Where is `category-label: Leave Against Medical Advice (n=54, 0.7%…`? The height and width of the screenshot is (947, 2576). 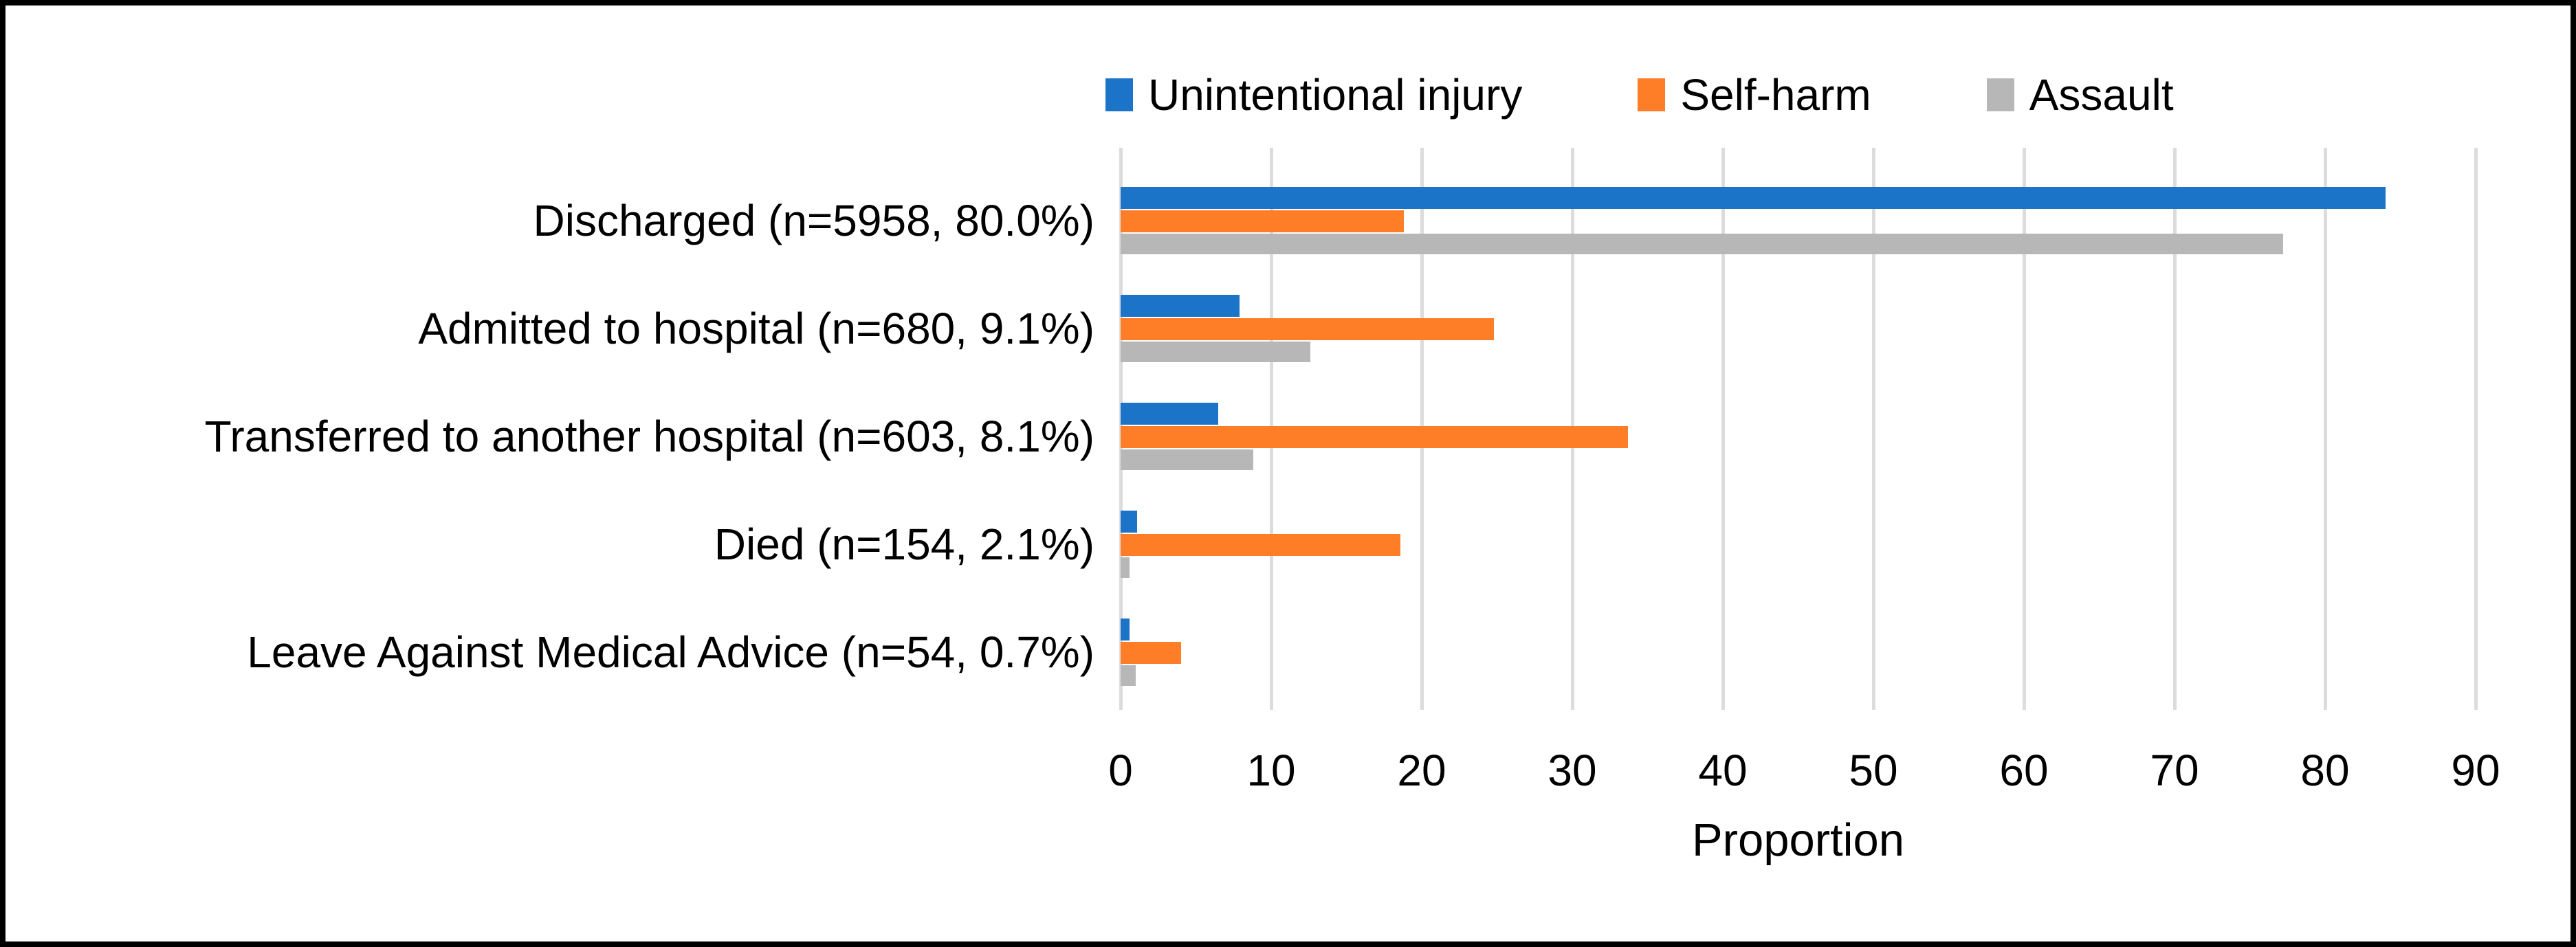 category-label: Leave Against Medical Advice (n=54, 0.7%… is located at coordinates (670, 652).